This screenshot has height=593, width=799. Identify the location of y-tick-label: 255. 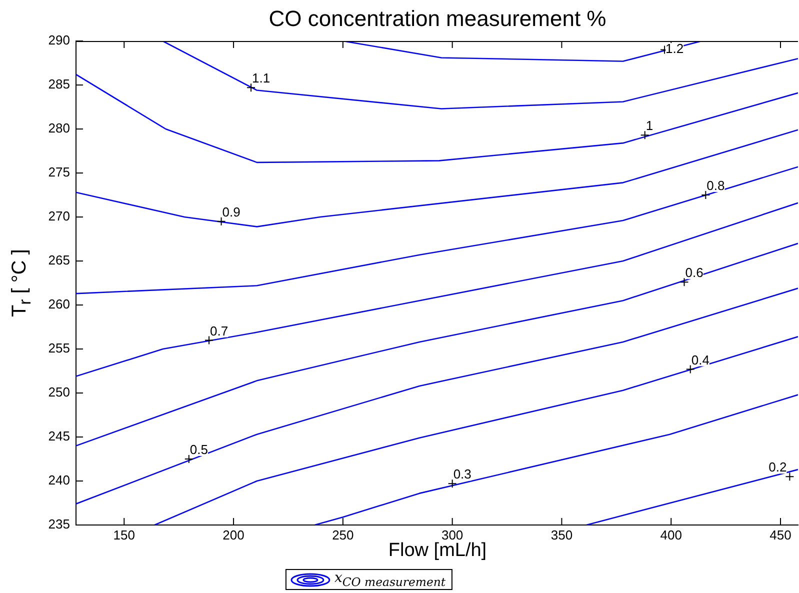
(59, 348).